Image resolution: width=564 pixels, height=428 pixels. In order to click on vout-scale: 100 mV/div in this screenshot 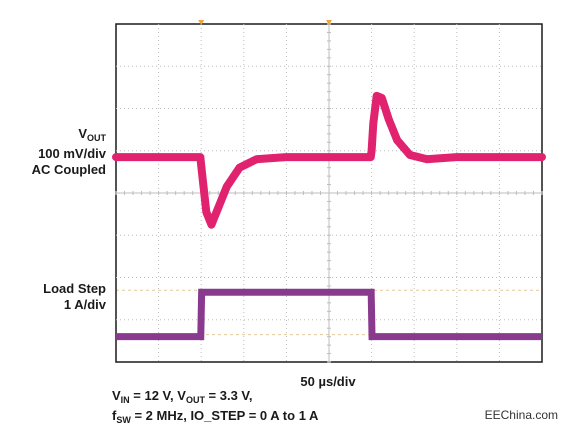, I will do `click(72, 153)`.